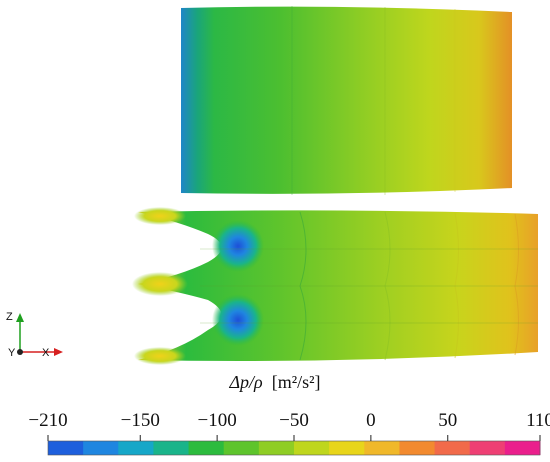  Describe the element at coordinates (246, 382) in the screenshot. I see `colorbar-title-symbol: Δp/ρ` at that location.